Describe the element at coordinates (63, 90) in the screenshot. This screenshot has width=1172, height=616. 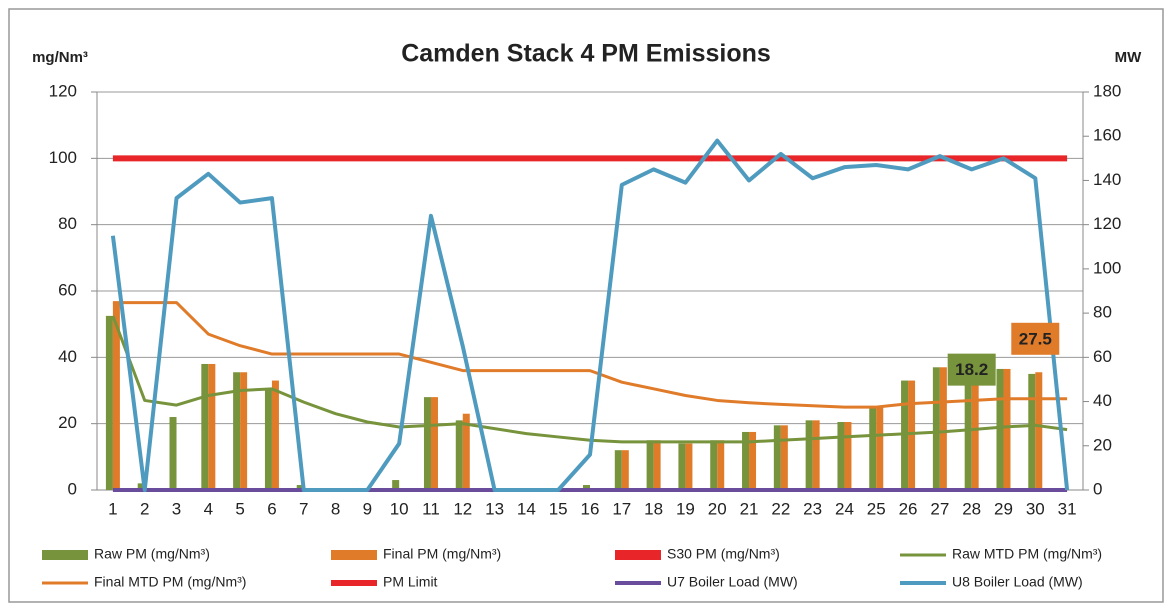
I see `y-tick-label: 120` at that location.